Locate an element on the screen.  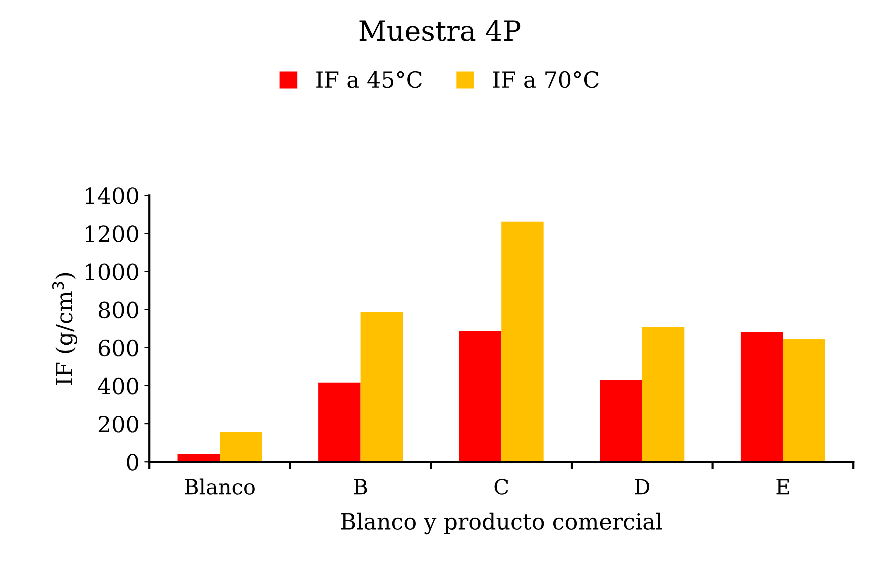
x-axis-title: Blanco y producto comercial is located at coordinates (501, 523).